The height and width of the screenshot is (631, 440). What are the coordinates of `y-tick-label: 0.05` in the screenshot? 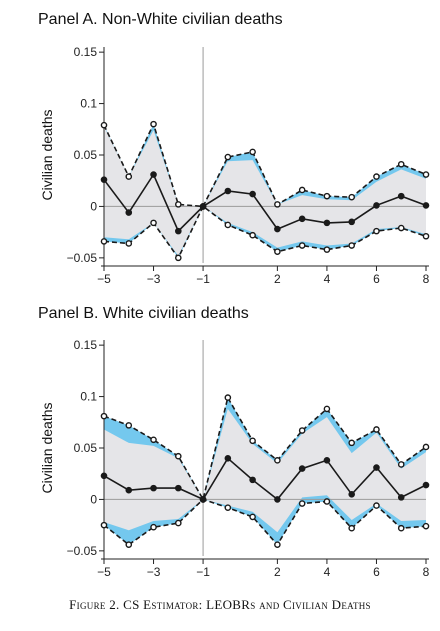 It's located at (86, 448).